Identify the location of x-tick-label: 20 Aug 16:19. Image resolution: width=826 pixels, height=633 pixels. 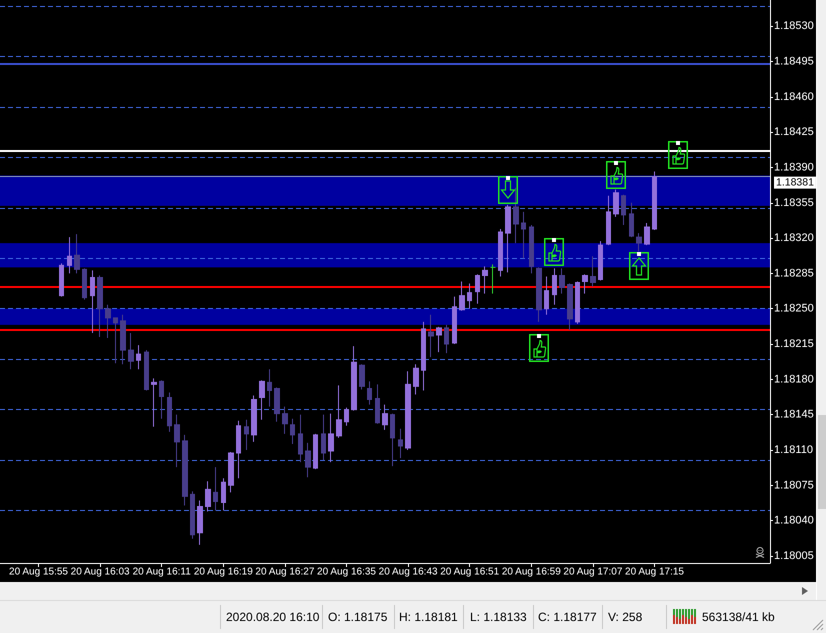
(224, 572).